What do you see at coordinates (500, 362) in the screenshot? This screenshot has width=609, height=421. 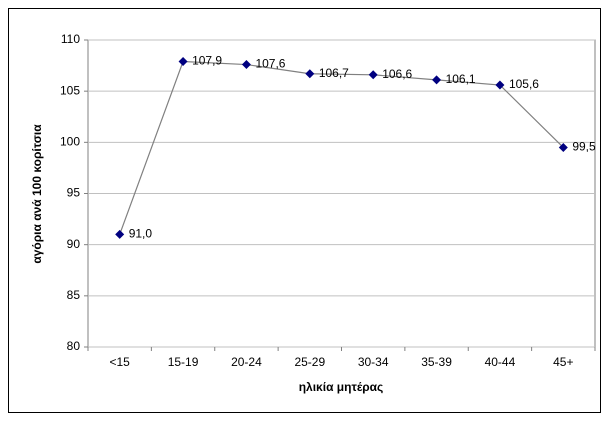 I see `x-tick-label: 40-44` at bounding box center [500, 362].